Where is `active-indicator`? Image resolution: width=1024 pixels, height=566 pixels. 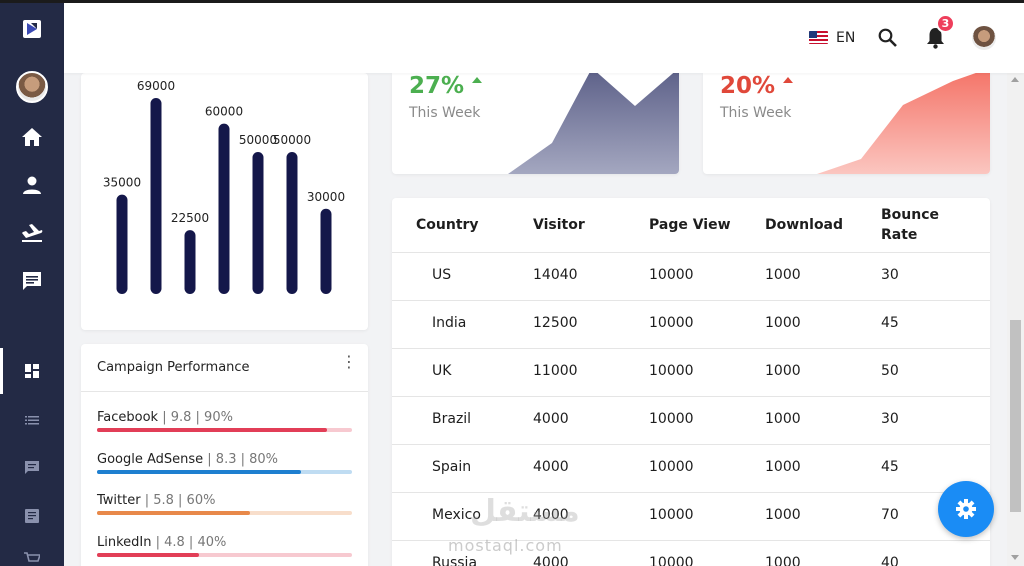 active-indicator is located at coordinates (1, 371).